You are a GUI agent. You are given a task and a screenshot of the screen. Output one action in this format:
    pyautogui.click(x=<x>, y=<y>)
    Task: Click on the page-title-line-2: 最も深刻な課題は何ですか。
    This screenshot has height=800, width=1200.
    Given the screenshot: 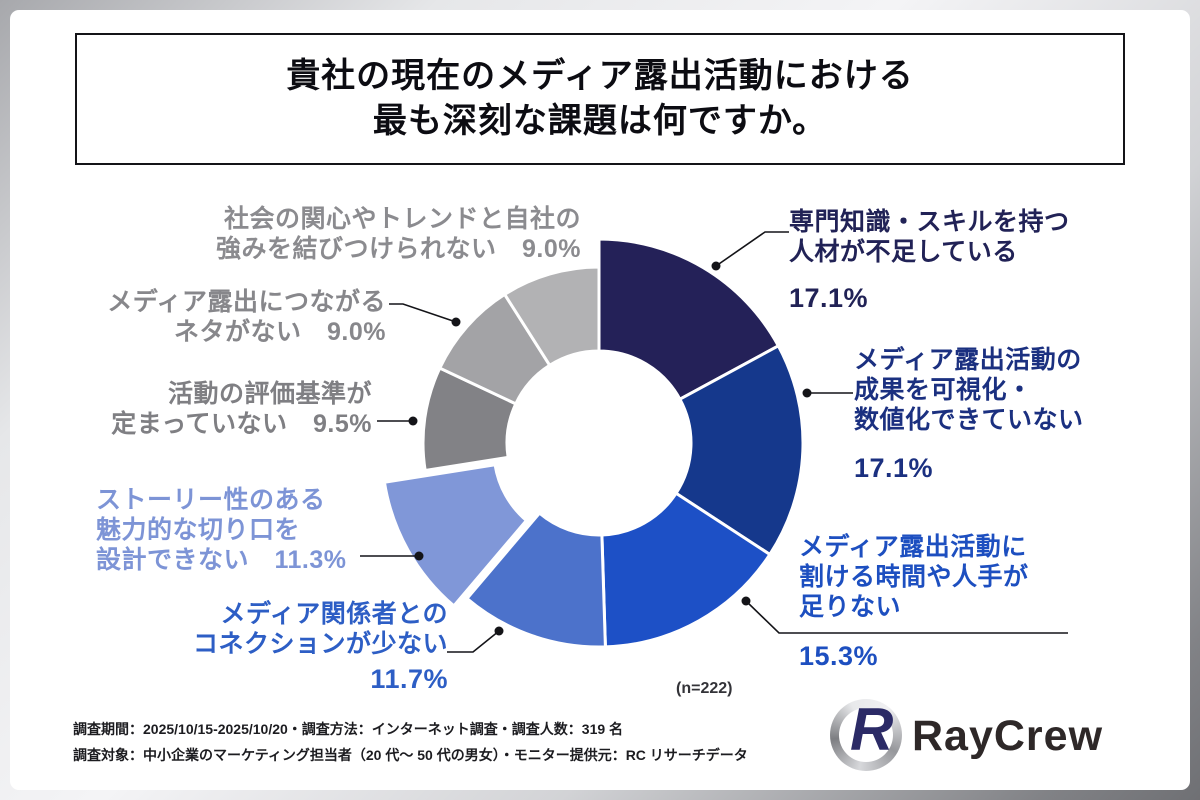 What is the action you would take?
    pyautogui.click(x=600, y=121)
    